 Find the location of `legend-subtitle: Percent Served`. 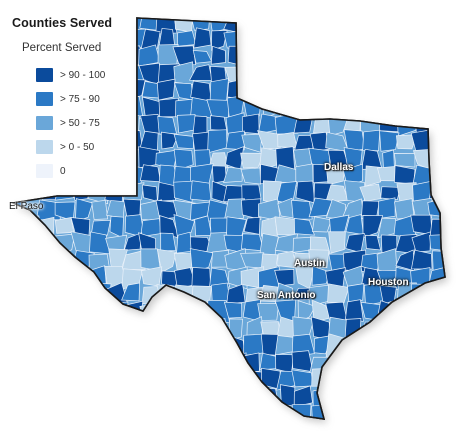

legend-subtitle: Percent Served is located at coordinates (62, 48).